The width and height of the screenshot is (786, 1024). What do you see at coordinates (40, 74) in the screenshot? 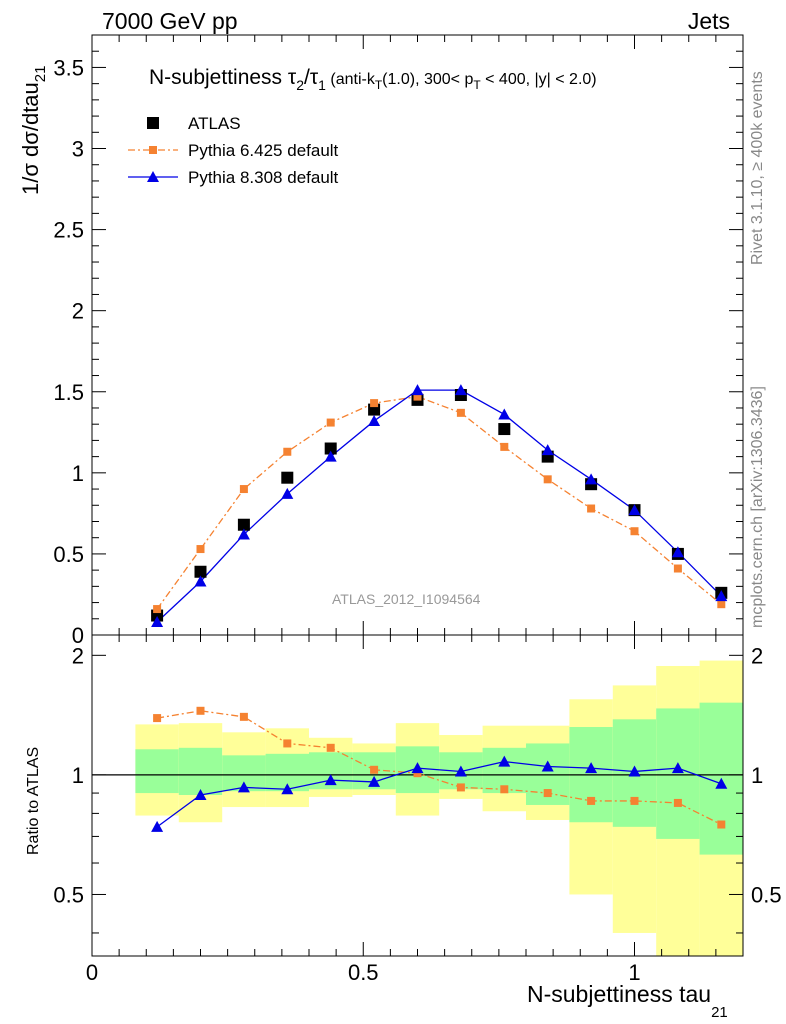
I see `main-ylabel-sub: 21` at bounding box center [40, 74].